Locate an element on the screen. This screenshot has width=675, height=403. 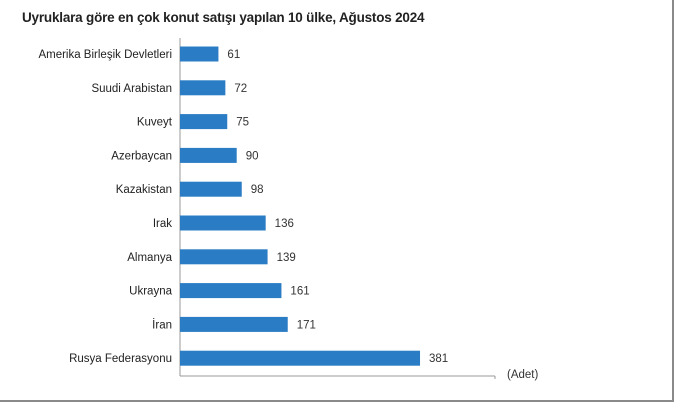
data-label: 90 is located at coordinates (252, 156).